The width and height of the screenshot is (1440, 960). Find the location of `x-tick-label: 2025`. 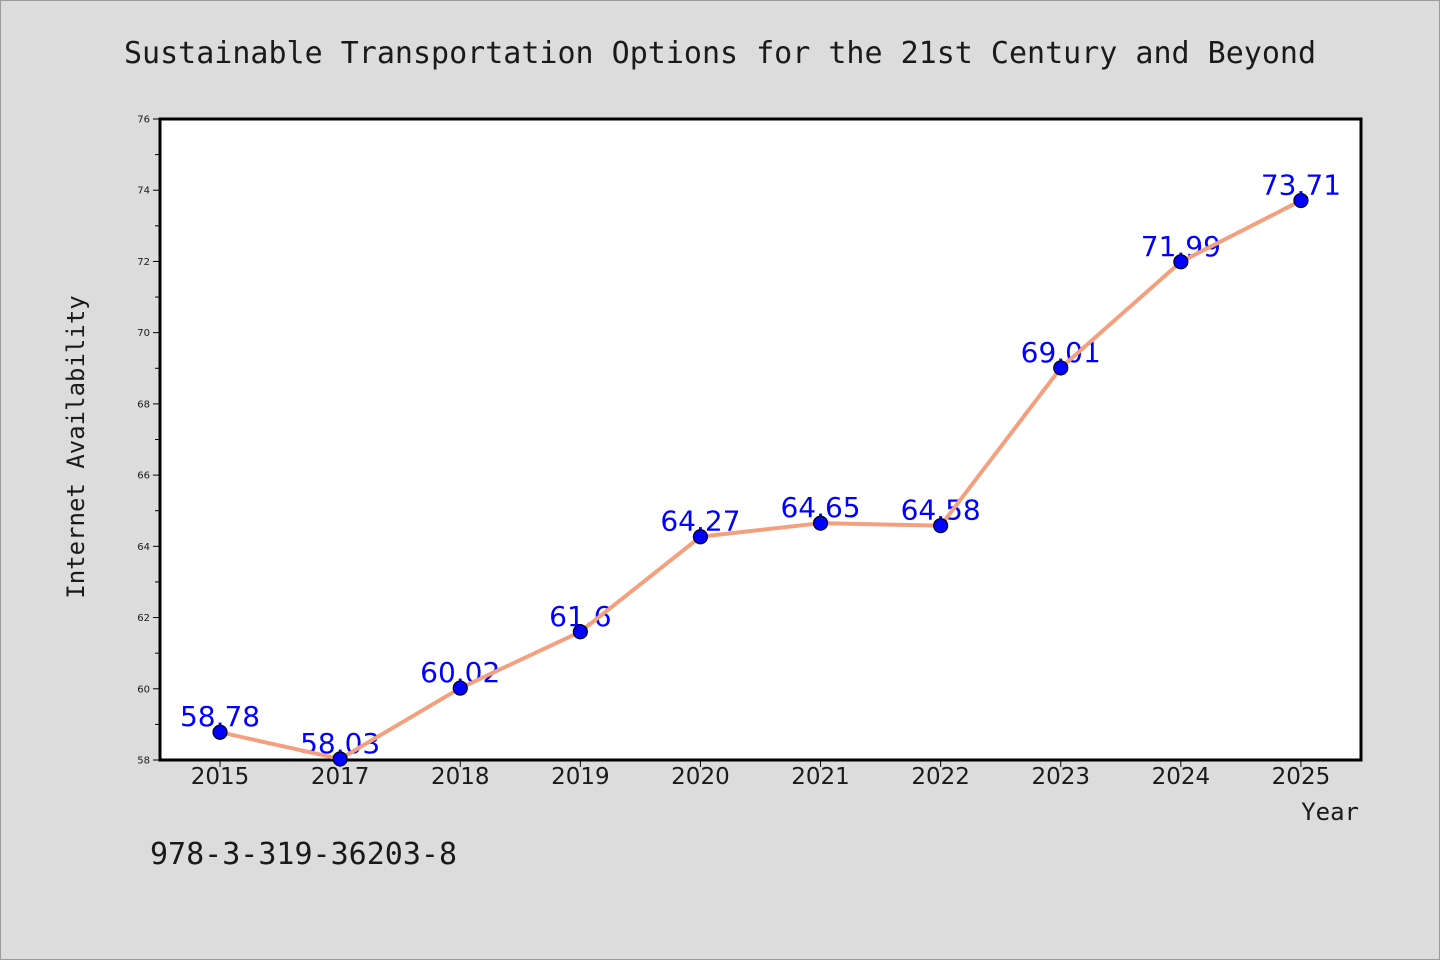

x-tick-label: 2025 is located at coordinates (1301, 777).